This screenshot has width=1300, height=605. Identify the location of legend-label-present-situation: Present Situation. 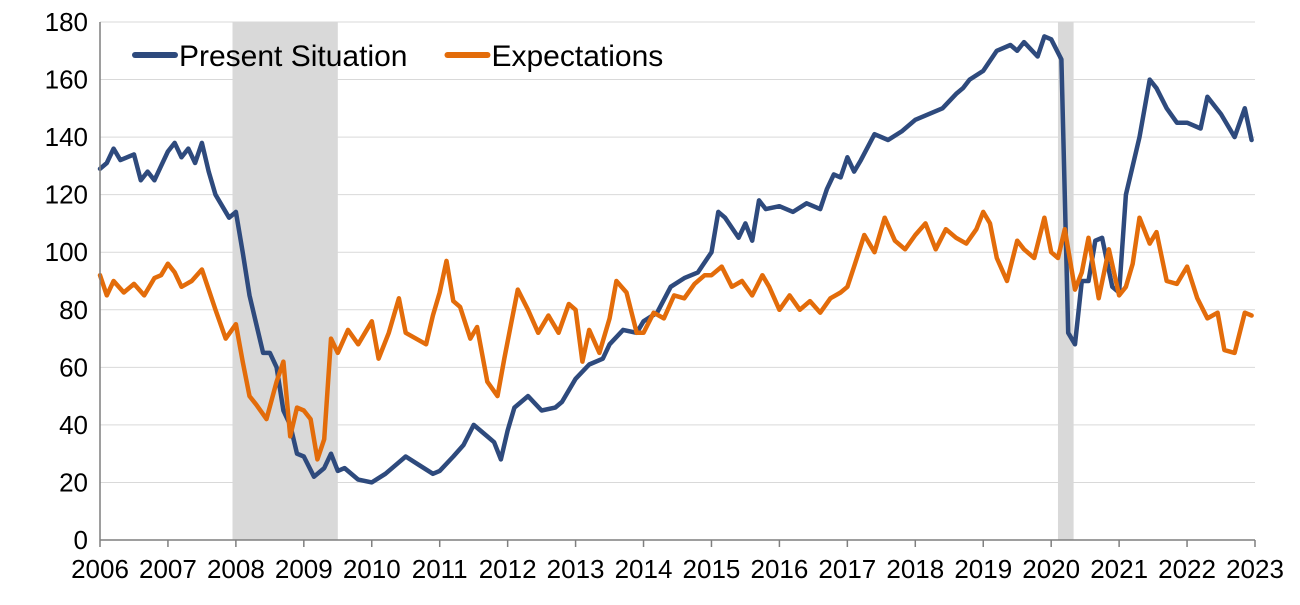
(293, 56).